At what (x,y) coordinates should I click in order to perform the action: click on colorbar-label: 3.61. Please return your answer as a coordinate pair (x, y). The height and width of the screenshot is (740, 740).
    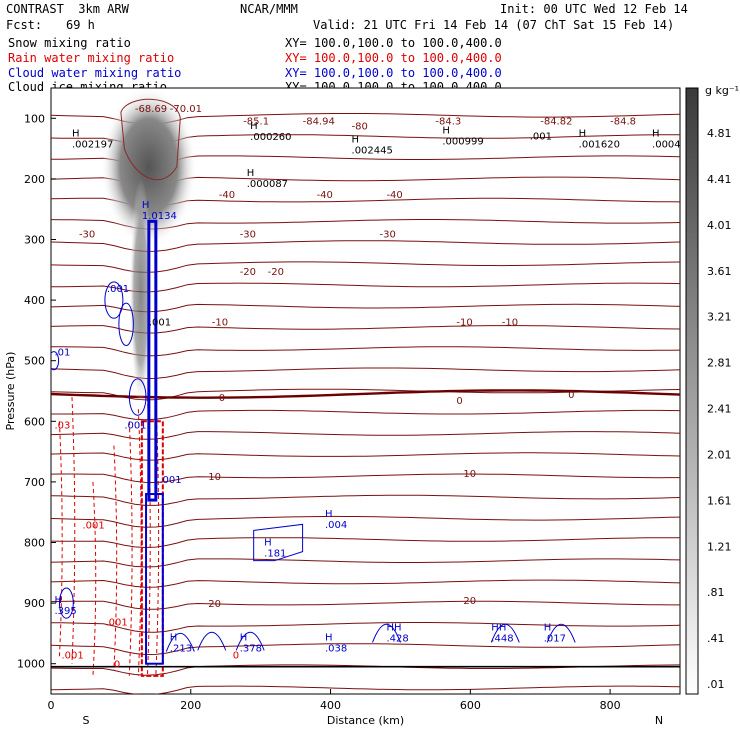
    Looking at the image, I should click on (719, 271).